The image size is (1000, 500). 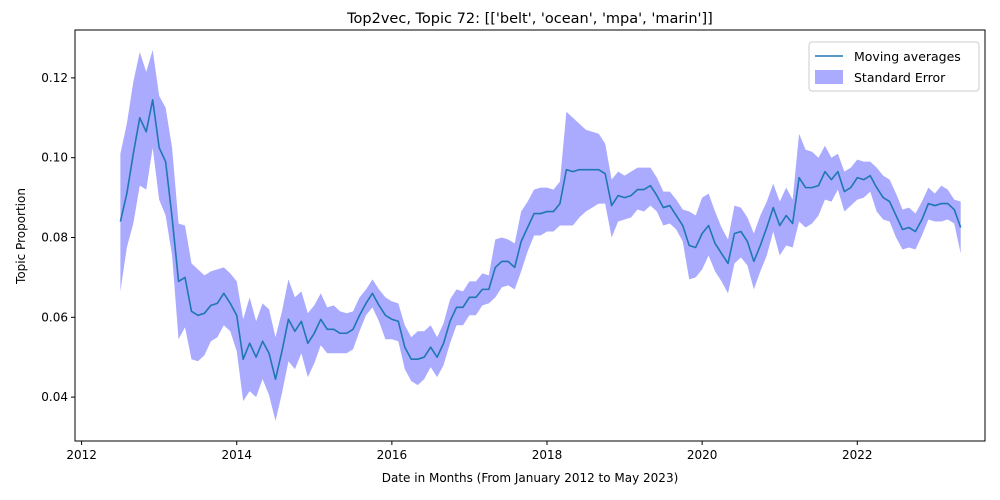 I want to click on legend-label-moving-averages: Moving averages, so click(x=907, y=56).